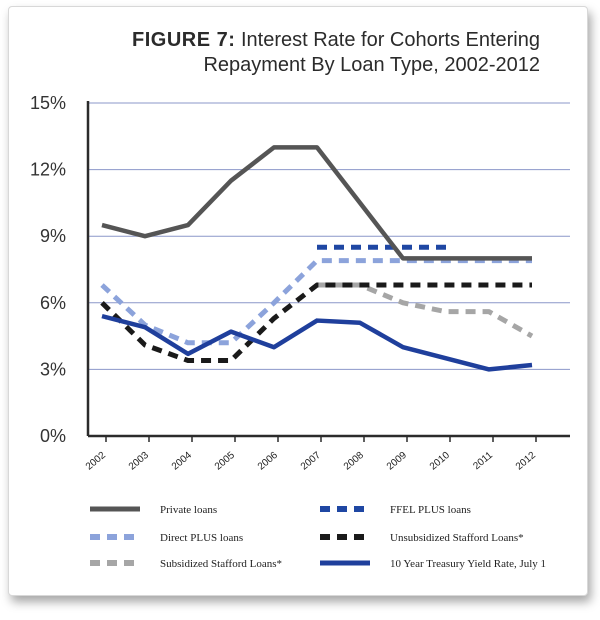  I want to click on x-tick-label: 2009, so click(397, 461).